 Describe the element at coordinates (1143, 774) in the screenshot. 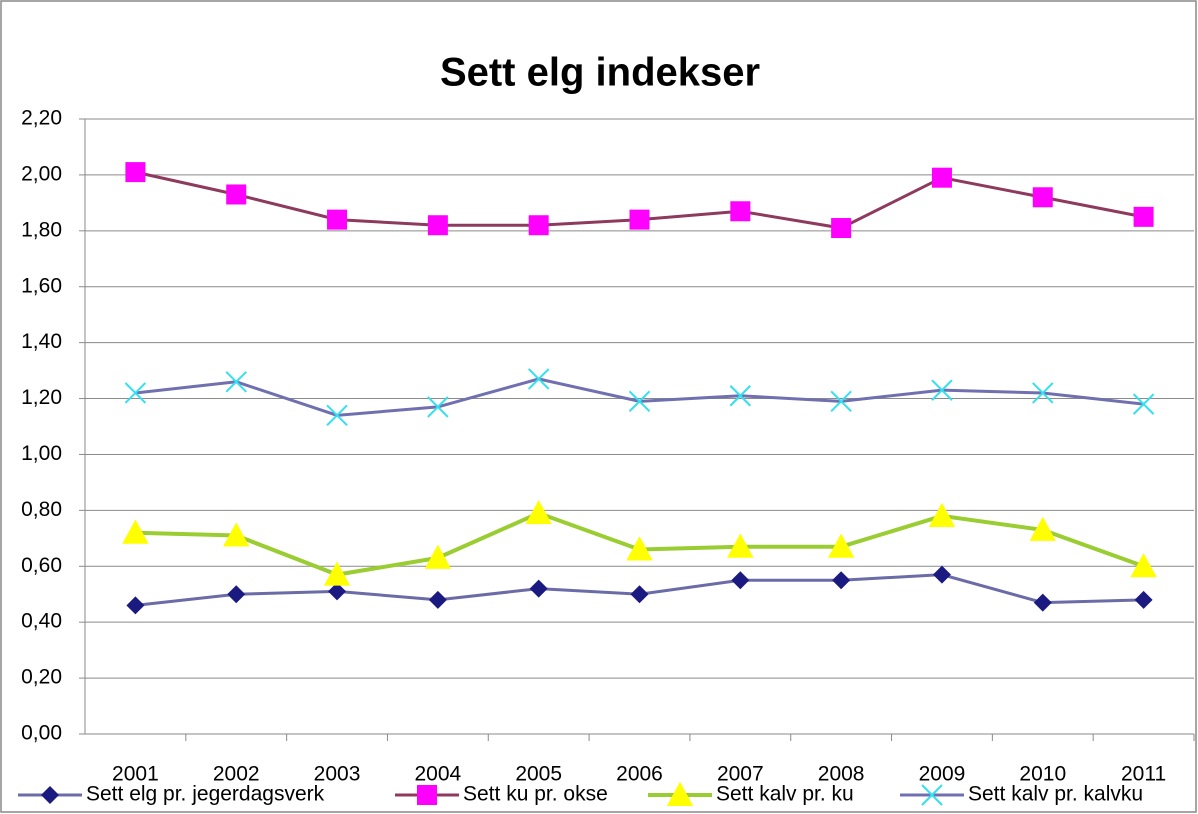

I see `x-tick-label: 2011` at that location.